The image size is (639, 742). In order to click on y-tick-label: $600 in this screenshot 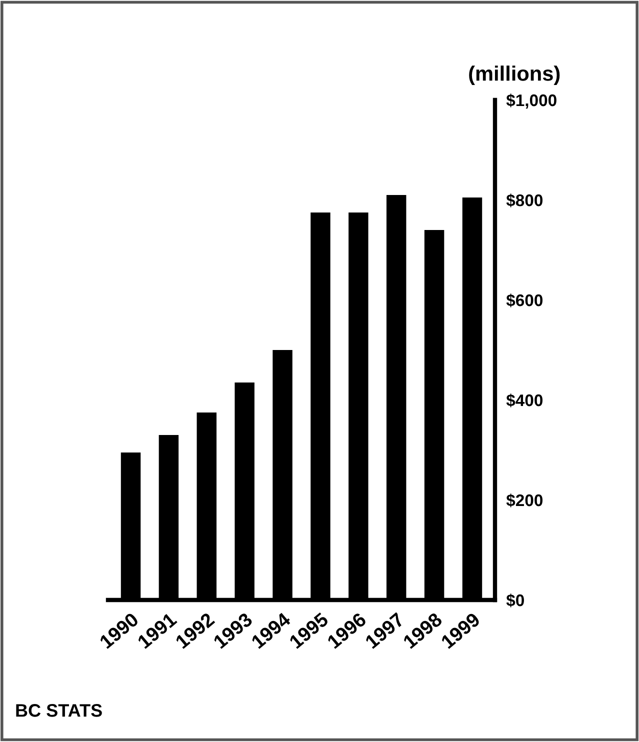, I will do `click(524, 301)`.